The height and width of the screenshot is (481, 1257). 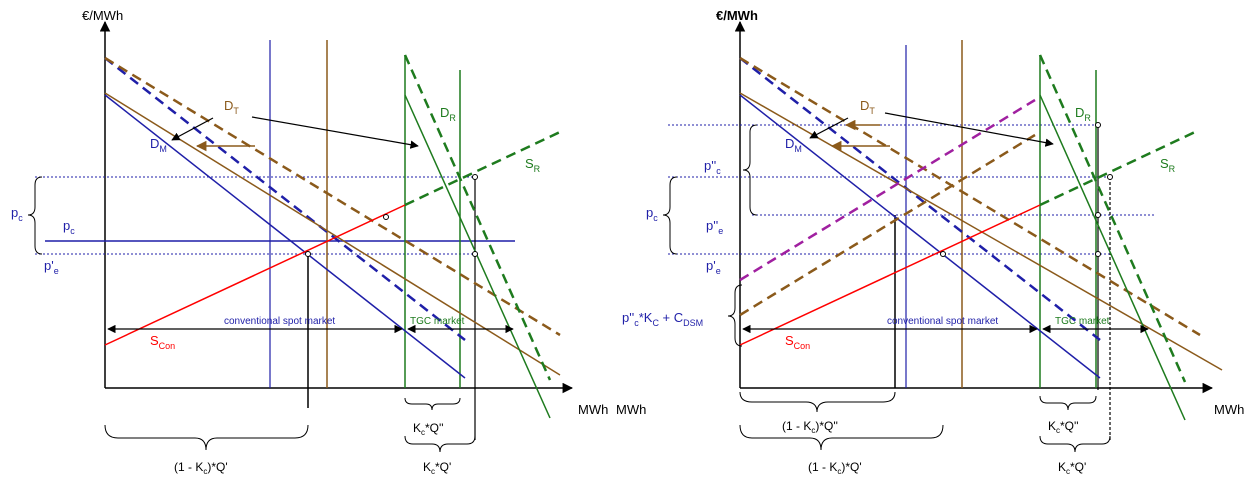 I want to click on right-spot-label: conventional spot market, so click(x=942, y=321).